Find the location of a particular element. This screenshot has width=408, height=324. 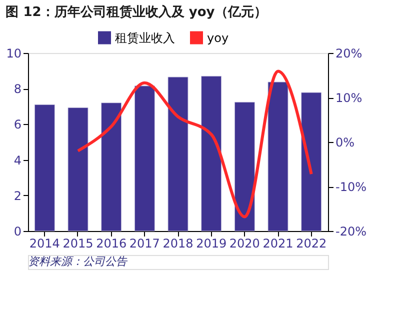

legend-label: yoy is located at coordinates (218, 37).